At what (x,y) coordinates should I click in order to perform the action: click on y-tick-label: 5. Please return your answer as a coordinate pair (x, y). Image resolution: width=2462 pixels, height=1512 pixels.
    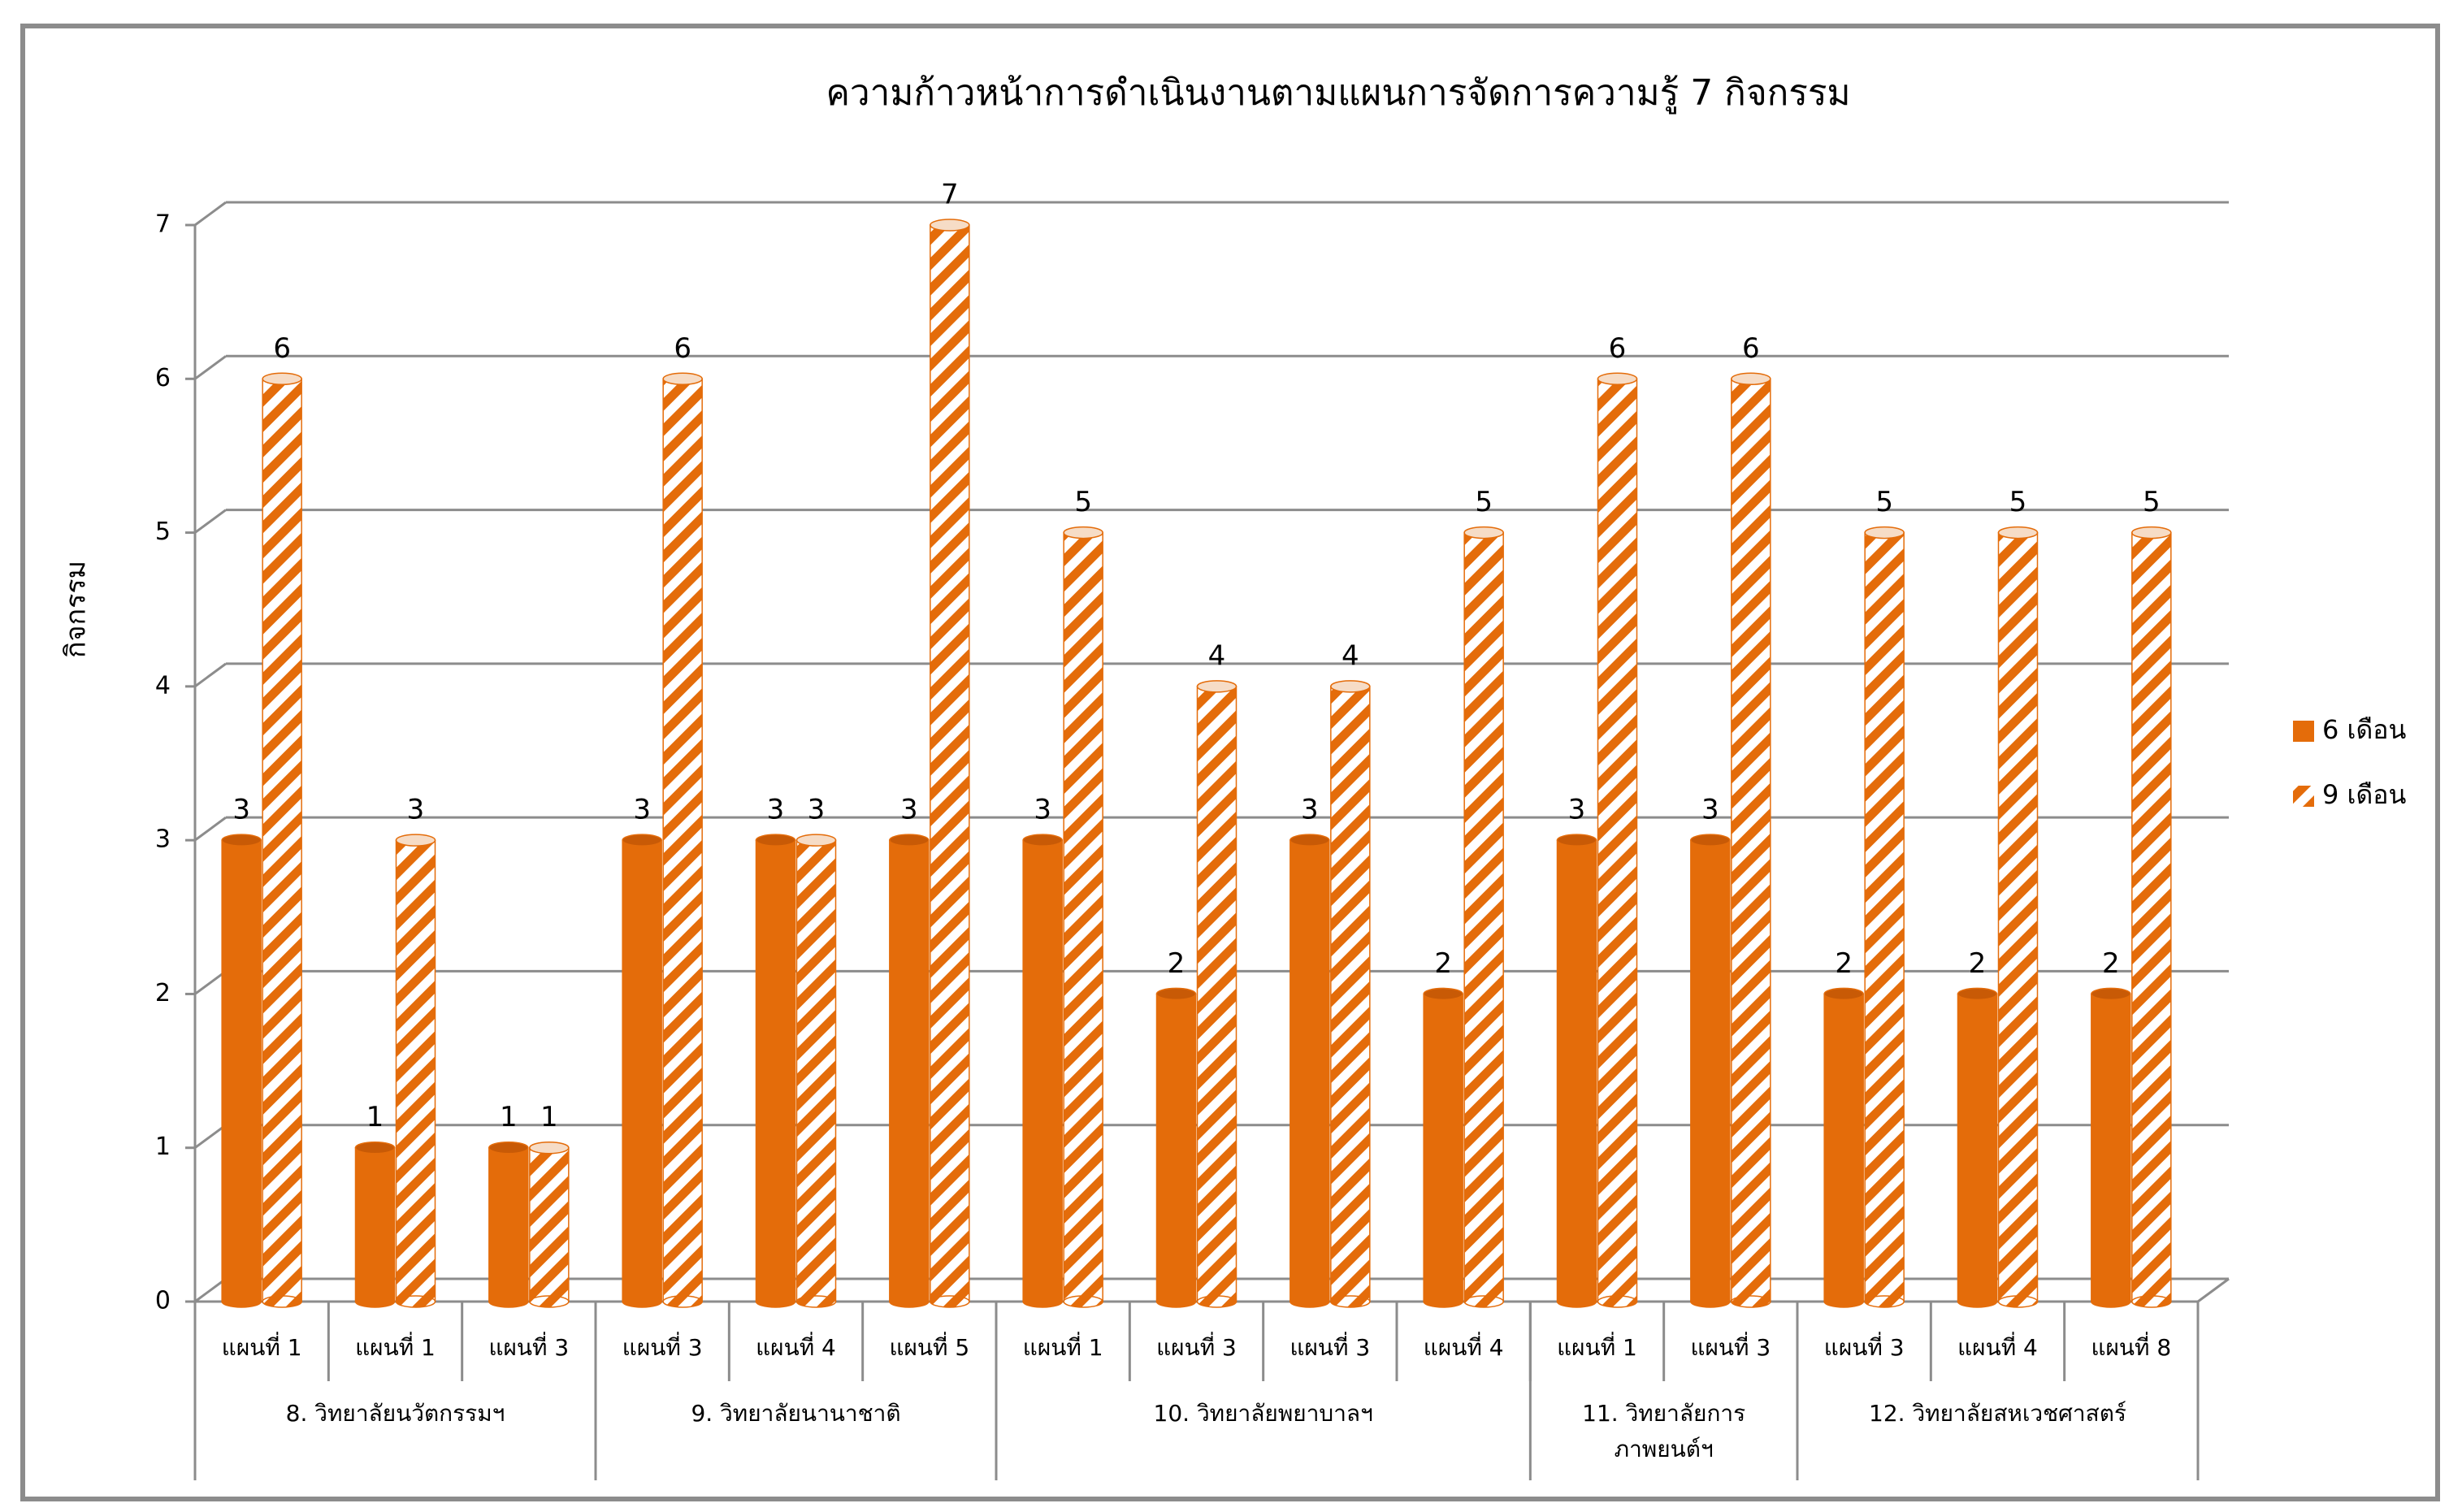
    Looking at the image, I should click on (163, 532).